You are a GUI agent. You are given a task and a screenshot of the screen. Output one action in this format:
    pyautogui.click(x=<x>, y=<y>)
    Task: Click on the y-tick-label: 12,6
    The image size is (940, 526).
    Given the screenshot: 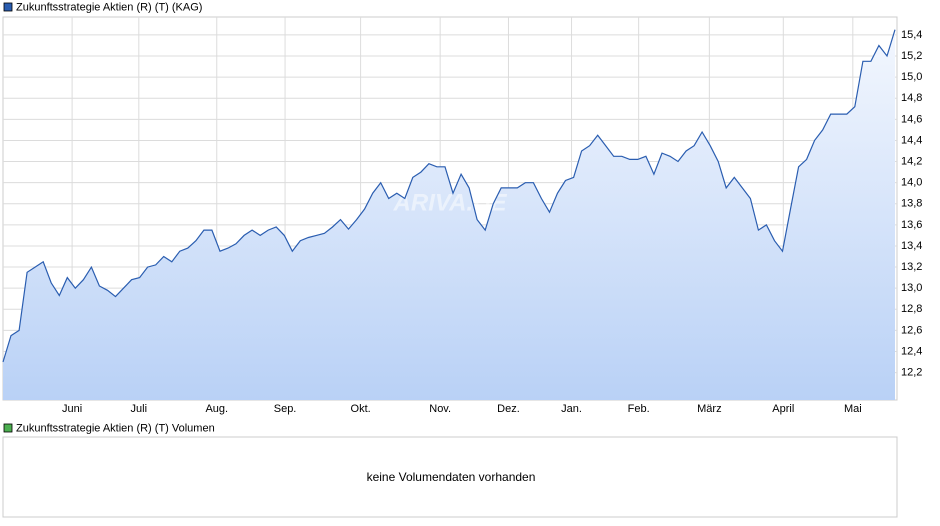 What is the action you would take?
    pyautogui.click(x=911, y=330)
    